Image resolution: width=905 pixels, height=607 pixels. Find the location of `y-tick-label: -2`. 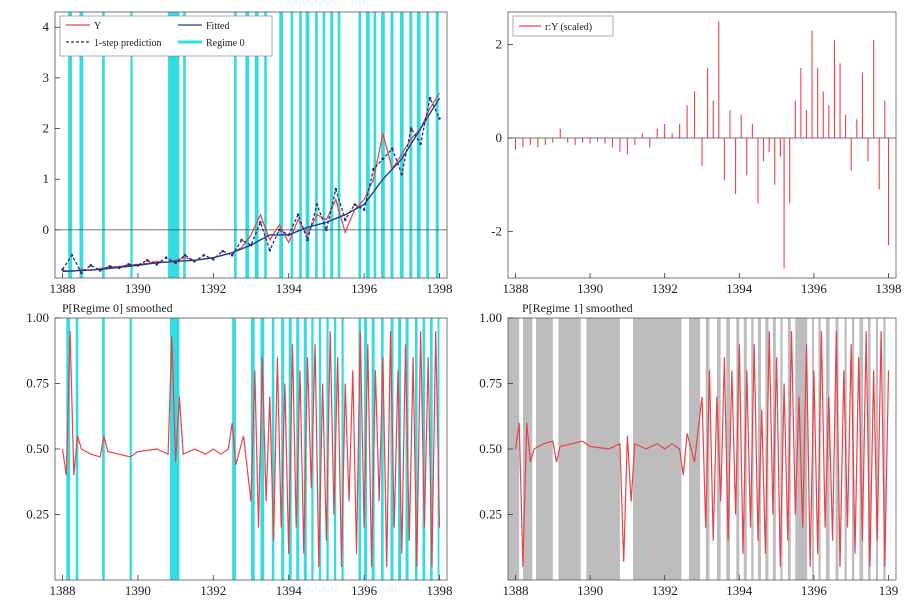

y-tick-label: -2 is located at coordinates (496, 230).